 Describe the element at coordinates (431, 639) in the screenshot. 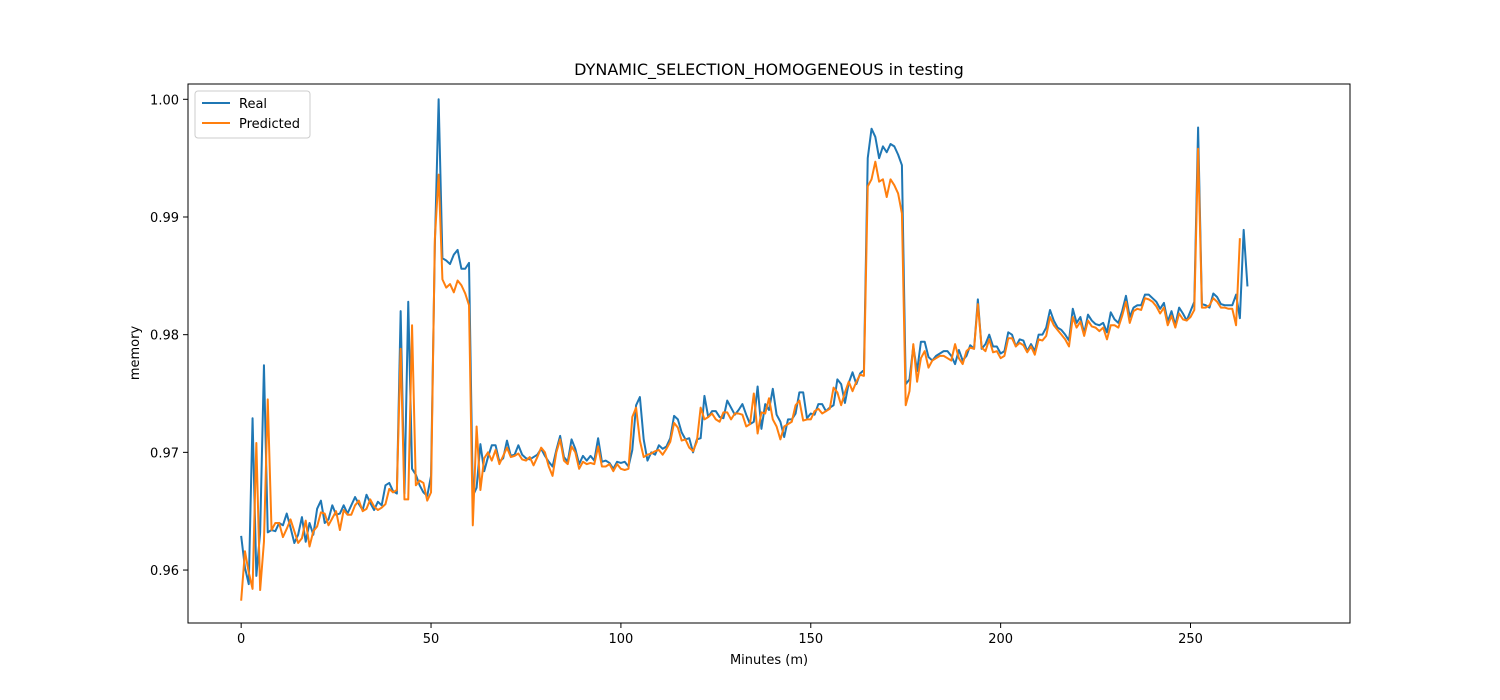

I see `x-tick-label: 50` at that location.